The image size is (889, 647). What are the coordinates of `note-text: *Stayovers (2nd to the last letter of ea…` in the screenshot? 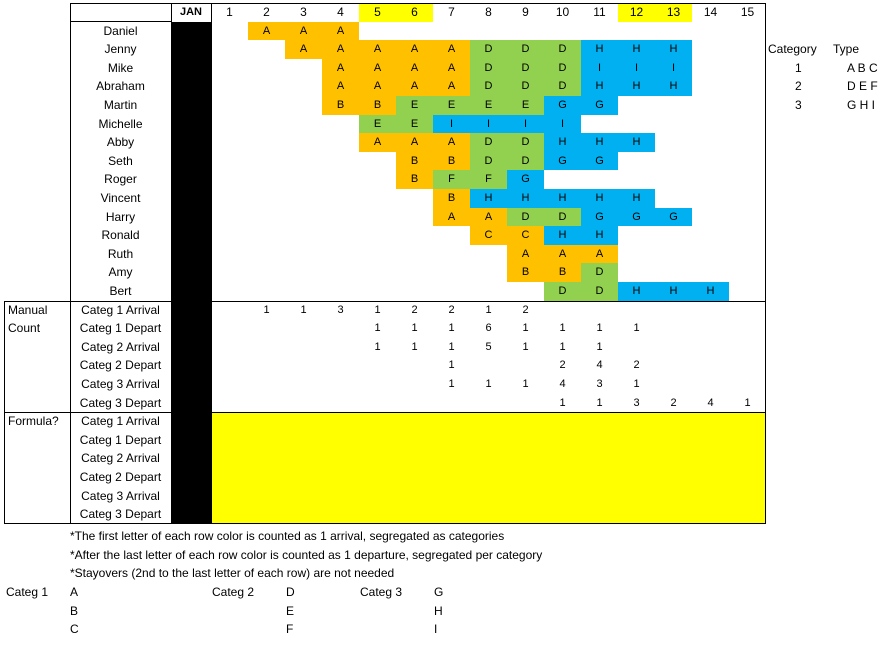 It's located at (232, 573).